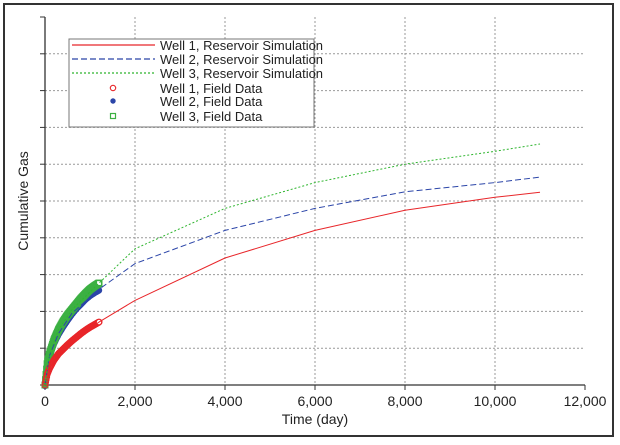 Image resolution: width=620 pixels, height=445 pixels. Describe the element at coordinates (211, 101) in the screenshot. I see `legend-entry-label: Well 2, Field Data` at that location.